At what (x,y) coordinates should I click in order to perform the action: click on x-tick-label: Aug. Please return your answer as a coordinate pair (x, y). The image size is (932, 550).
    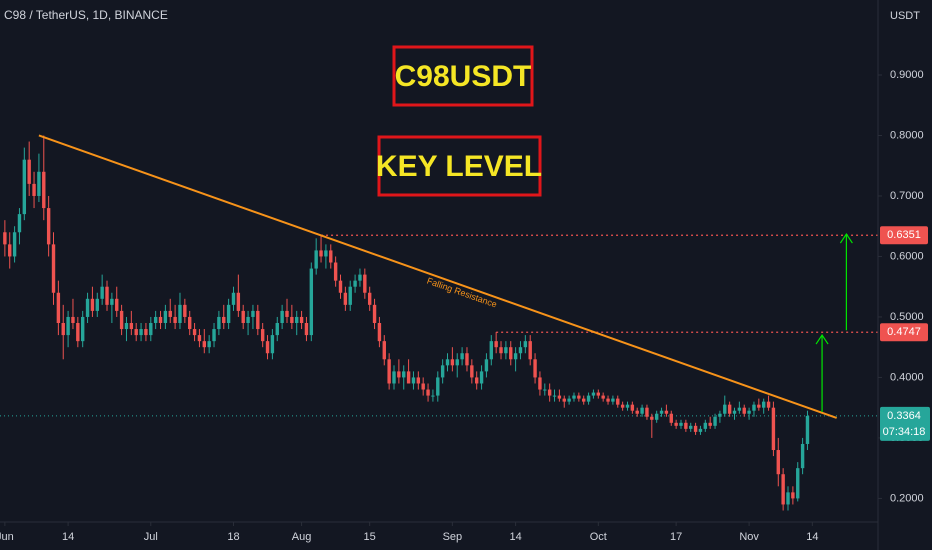
    Looking at the image, I should click on (302, 537).